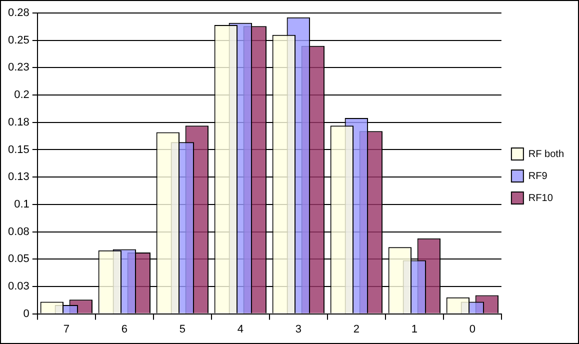 This screenshot has width=579, height=344. What do you see at coordinates (19, 286) in the screenshot?
I see `y-tick-label: 0.03` at bounding box center [19, 286].